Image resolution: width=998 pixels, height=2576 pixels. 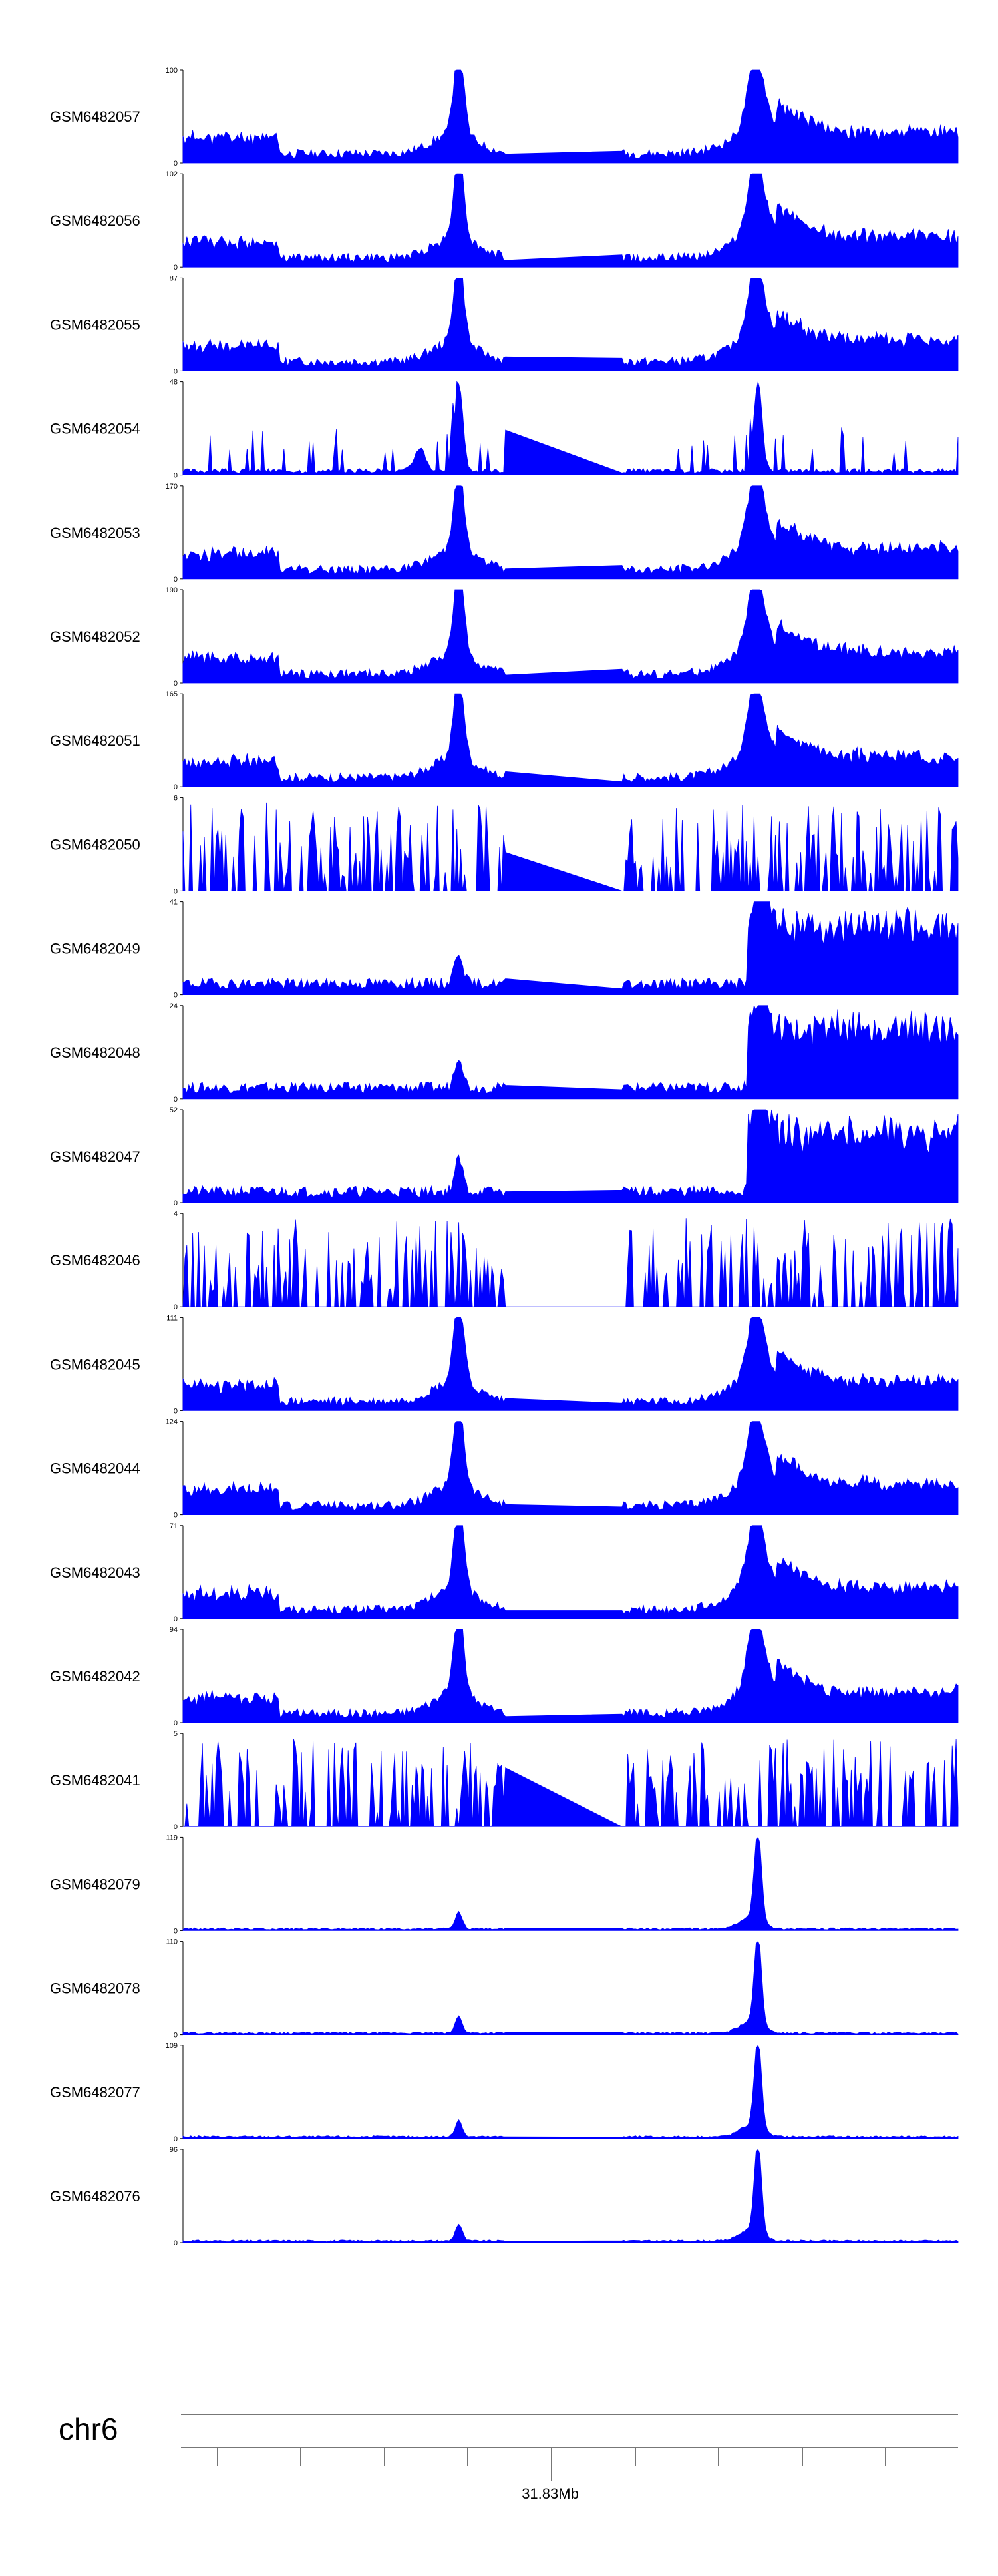 What do you see at coordinates (172, 1942) in the screenshot?
I see `y-axis-tick-label: 110` at bounding box center [172, 1942].